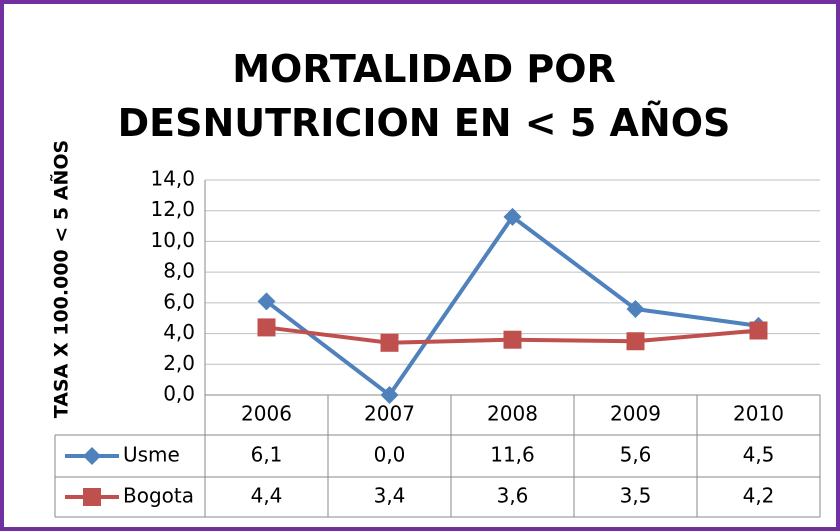 The image size is (840, 531). I want to click on table-value: 6,1, so click(267, 455).